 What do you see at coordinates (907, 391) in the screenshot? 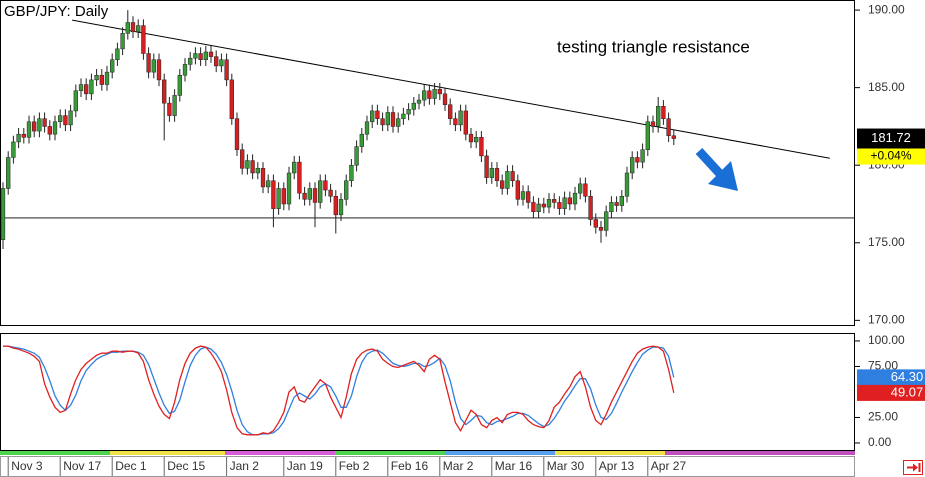
I see `value-label: 49.07` at bounding box center [907, 391].